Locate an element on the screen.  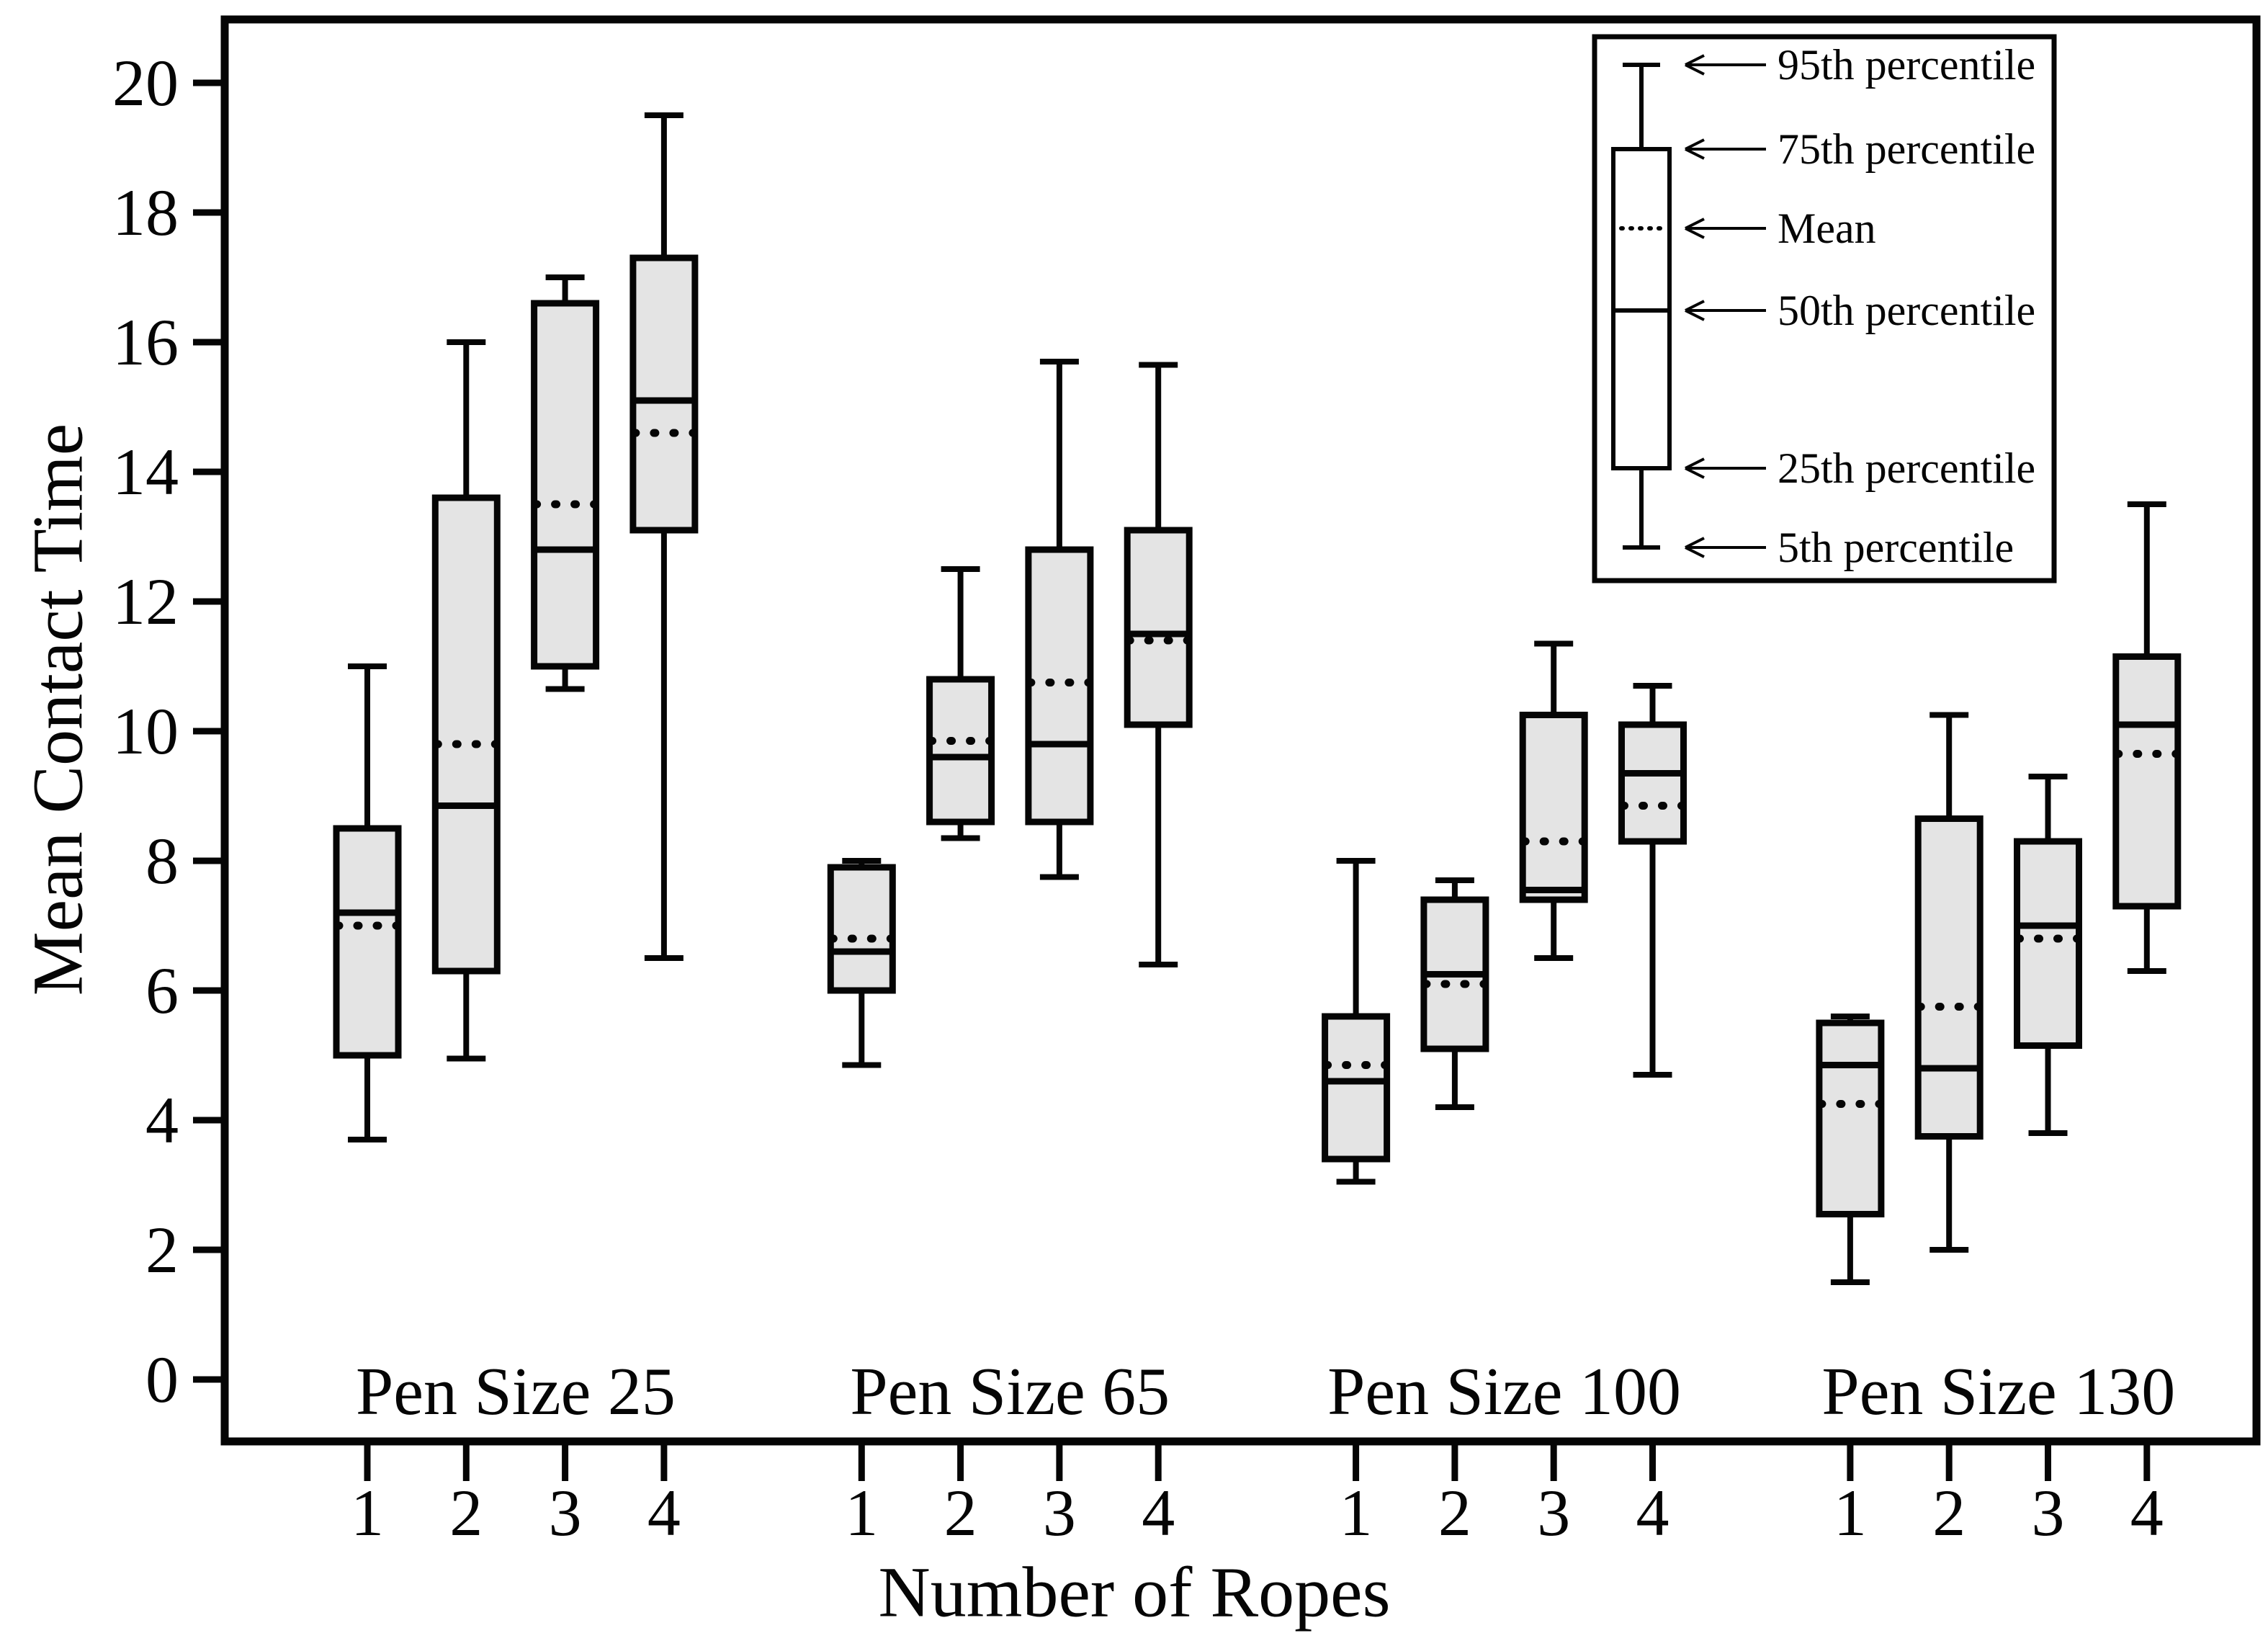
legend-entry: 95th percentile is located at coordinates (1860, 65).